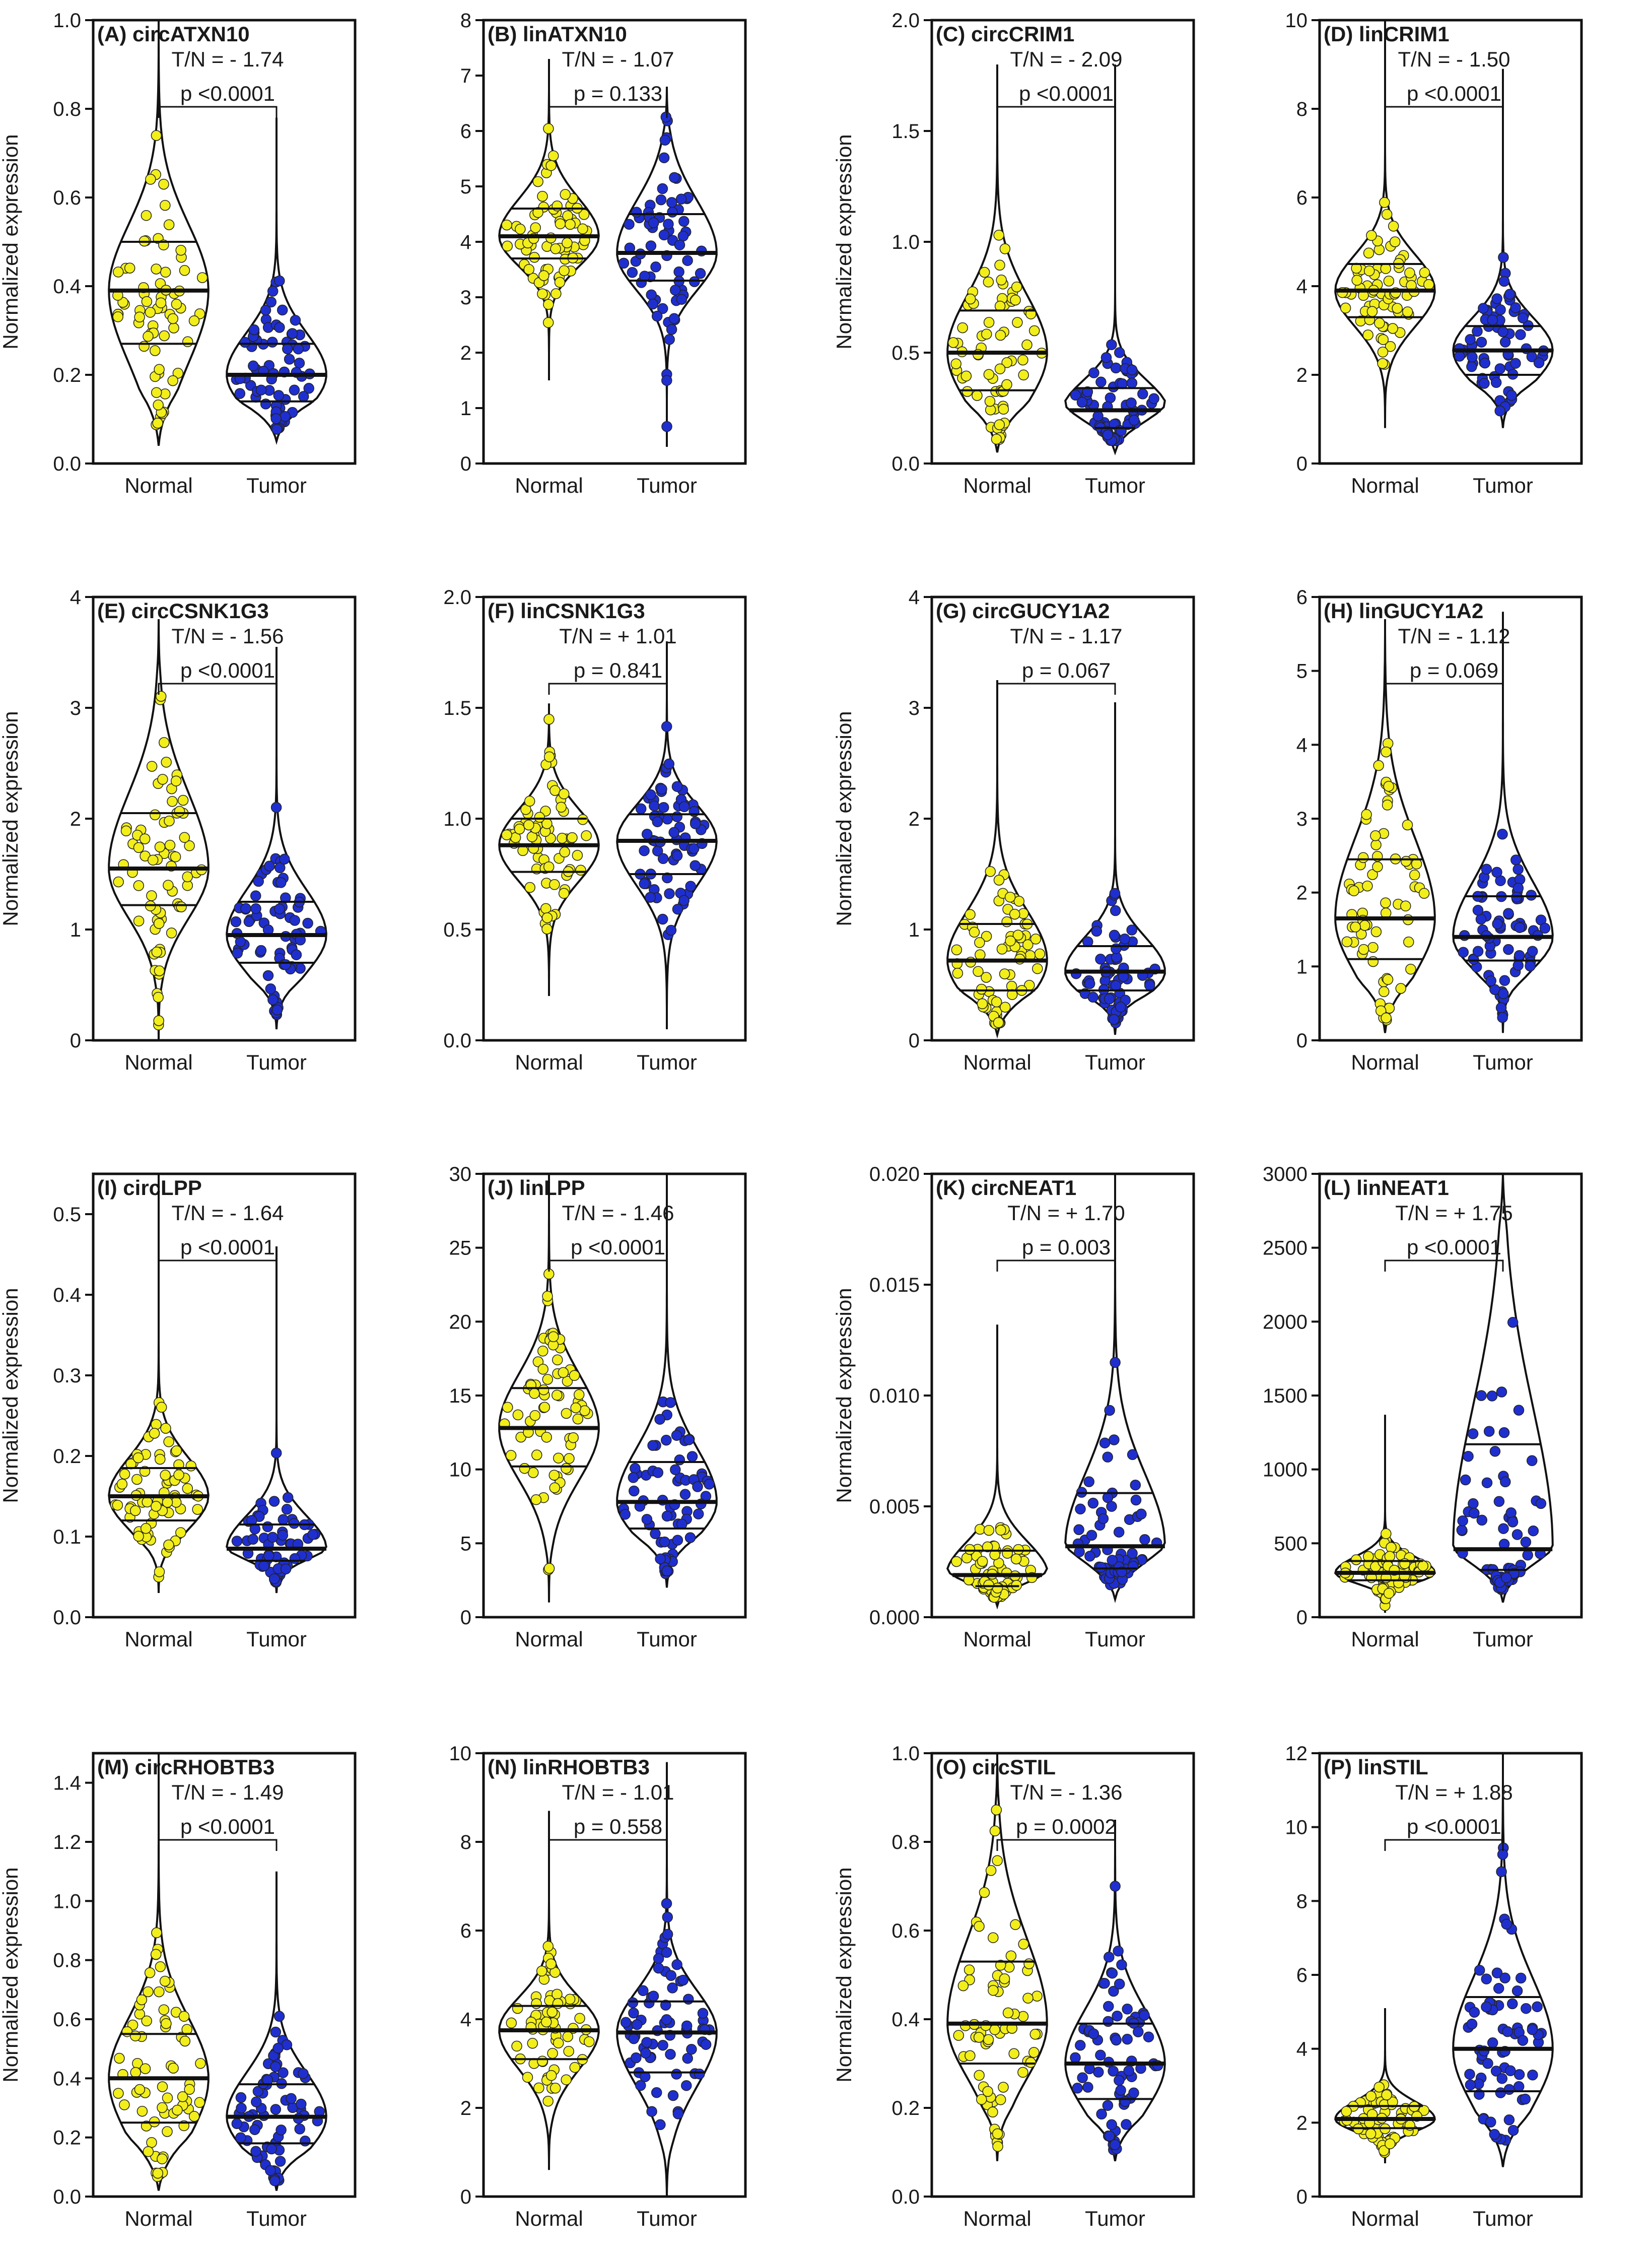 This screenshot has height=2256, width=1652. What do you see at coordinates (566, 611) in the screenshot?
I see `panel-title: (F) linCSNK1G3` at bounding box center [566, 611].